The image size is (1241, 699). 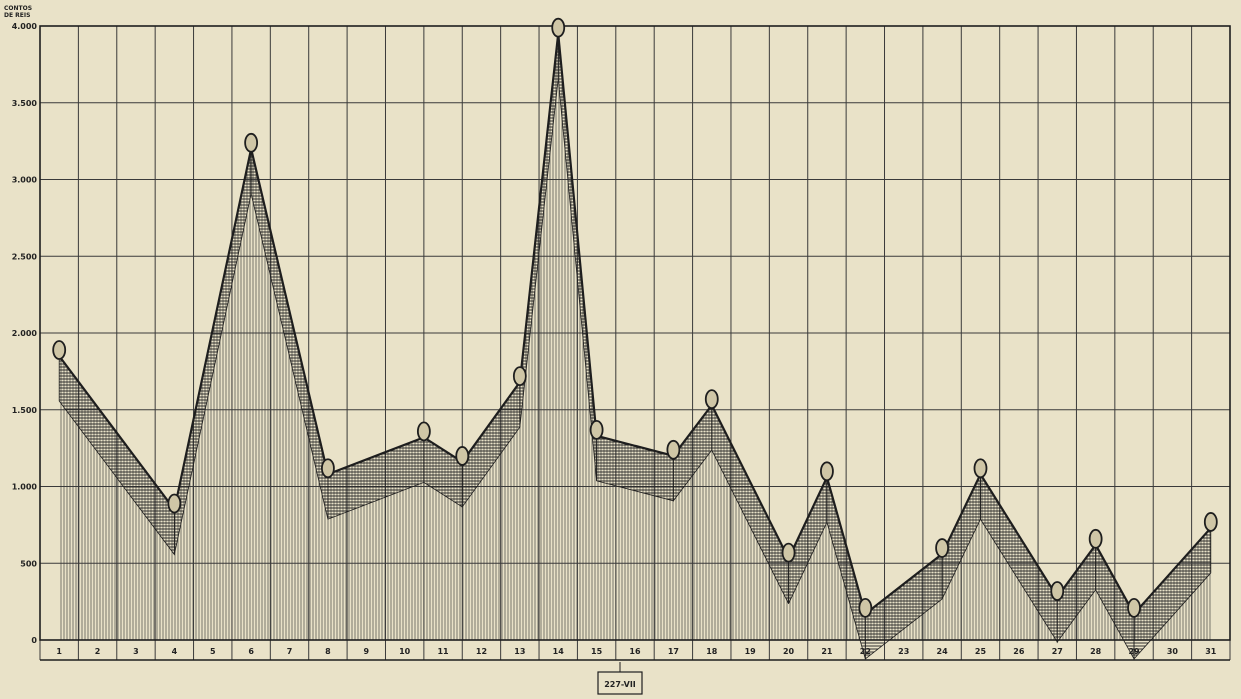 What do you see at coordinates (18, 8) in the screenshot?
I see `y-unit-label: CONTOS` at bounding box center [18, 8].